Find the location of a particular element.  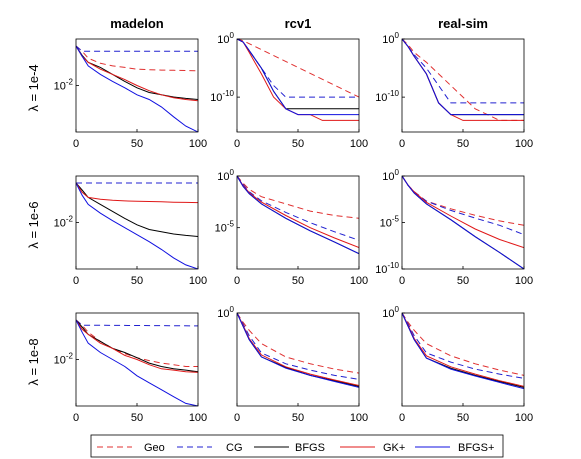

column-title-real-sim: real-sim is located at coordinates (463, 23).